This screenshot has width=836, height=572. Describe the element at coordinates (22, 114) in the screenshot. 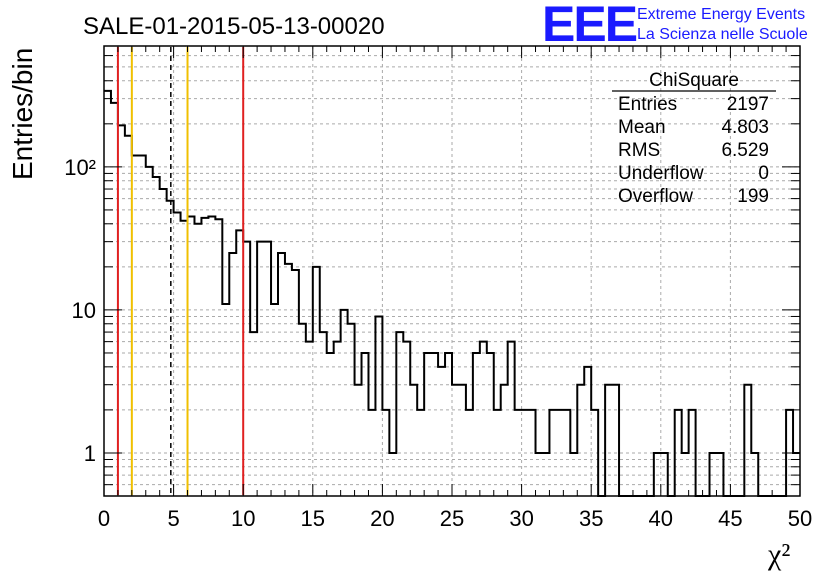

I see `y-axis-label: Entries/bin` at that location.